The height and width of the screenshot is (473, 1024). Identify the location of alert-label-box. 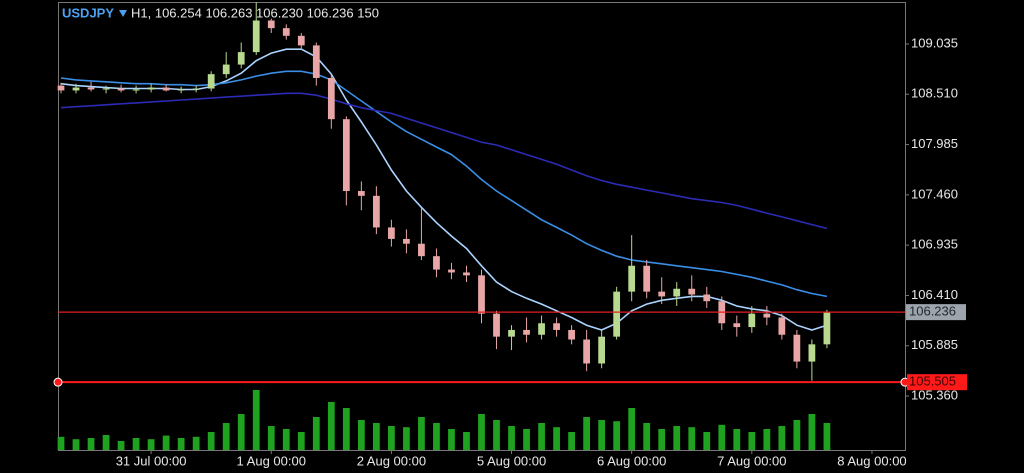
(937, 382).